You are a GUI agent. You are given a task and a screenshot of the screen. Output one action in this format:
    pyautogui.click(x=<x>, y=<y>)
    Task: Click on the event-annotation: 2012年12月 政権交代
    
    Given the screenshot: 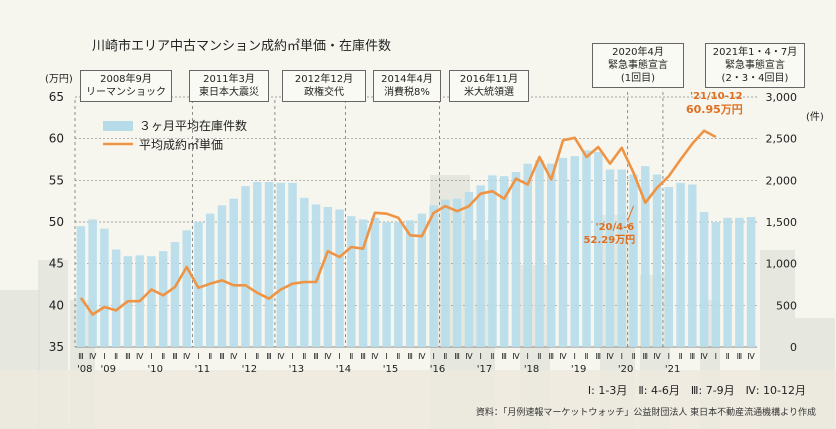 What is the action you would take?
    pyautogui.click(x=324, y=86)
    